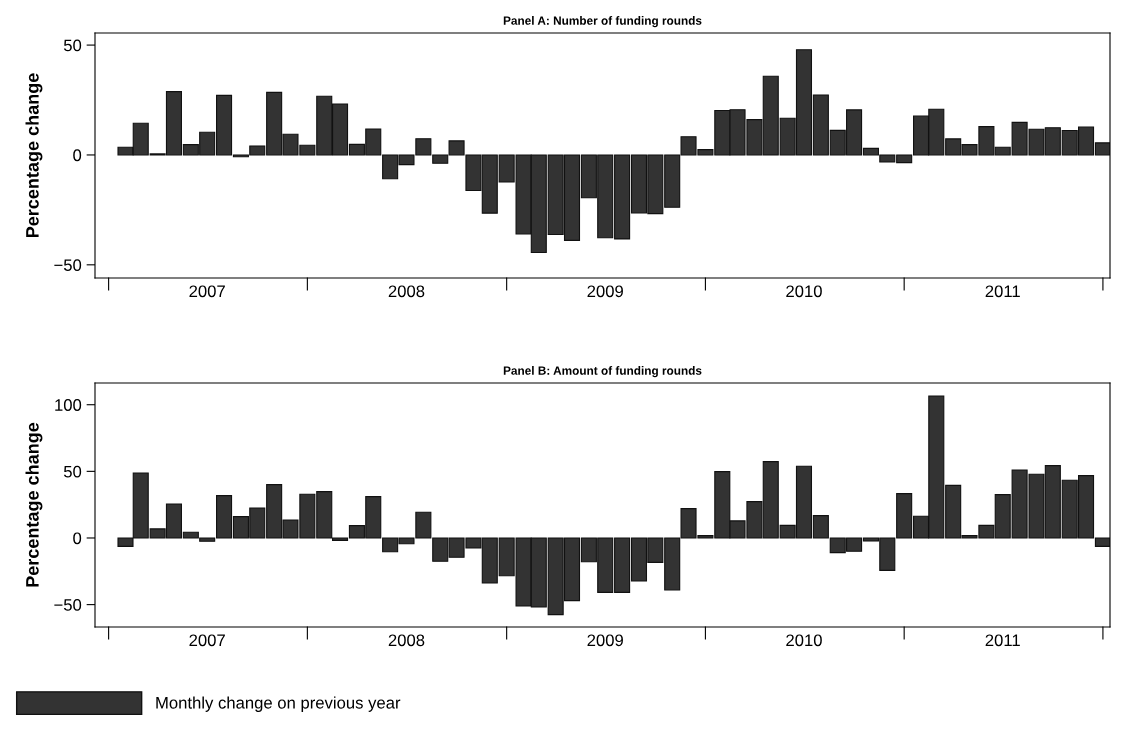  What do you see at coordinates (278, 704) in the screenshot?
I see `text: Monthly change on previous year` at bounding box center [278, 704].